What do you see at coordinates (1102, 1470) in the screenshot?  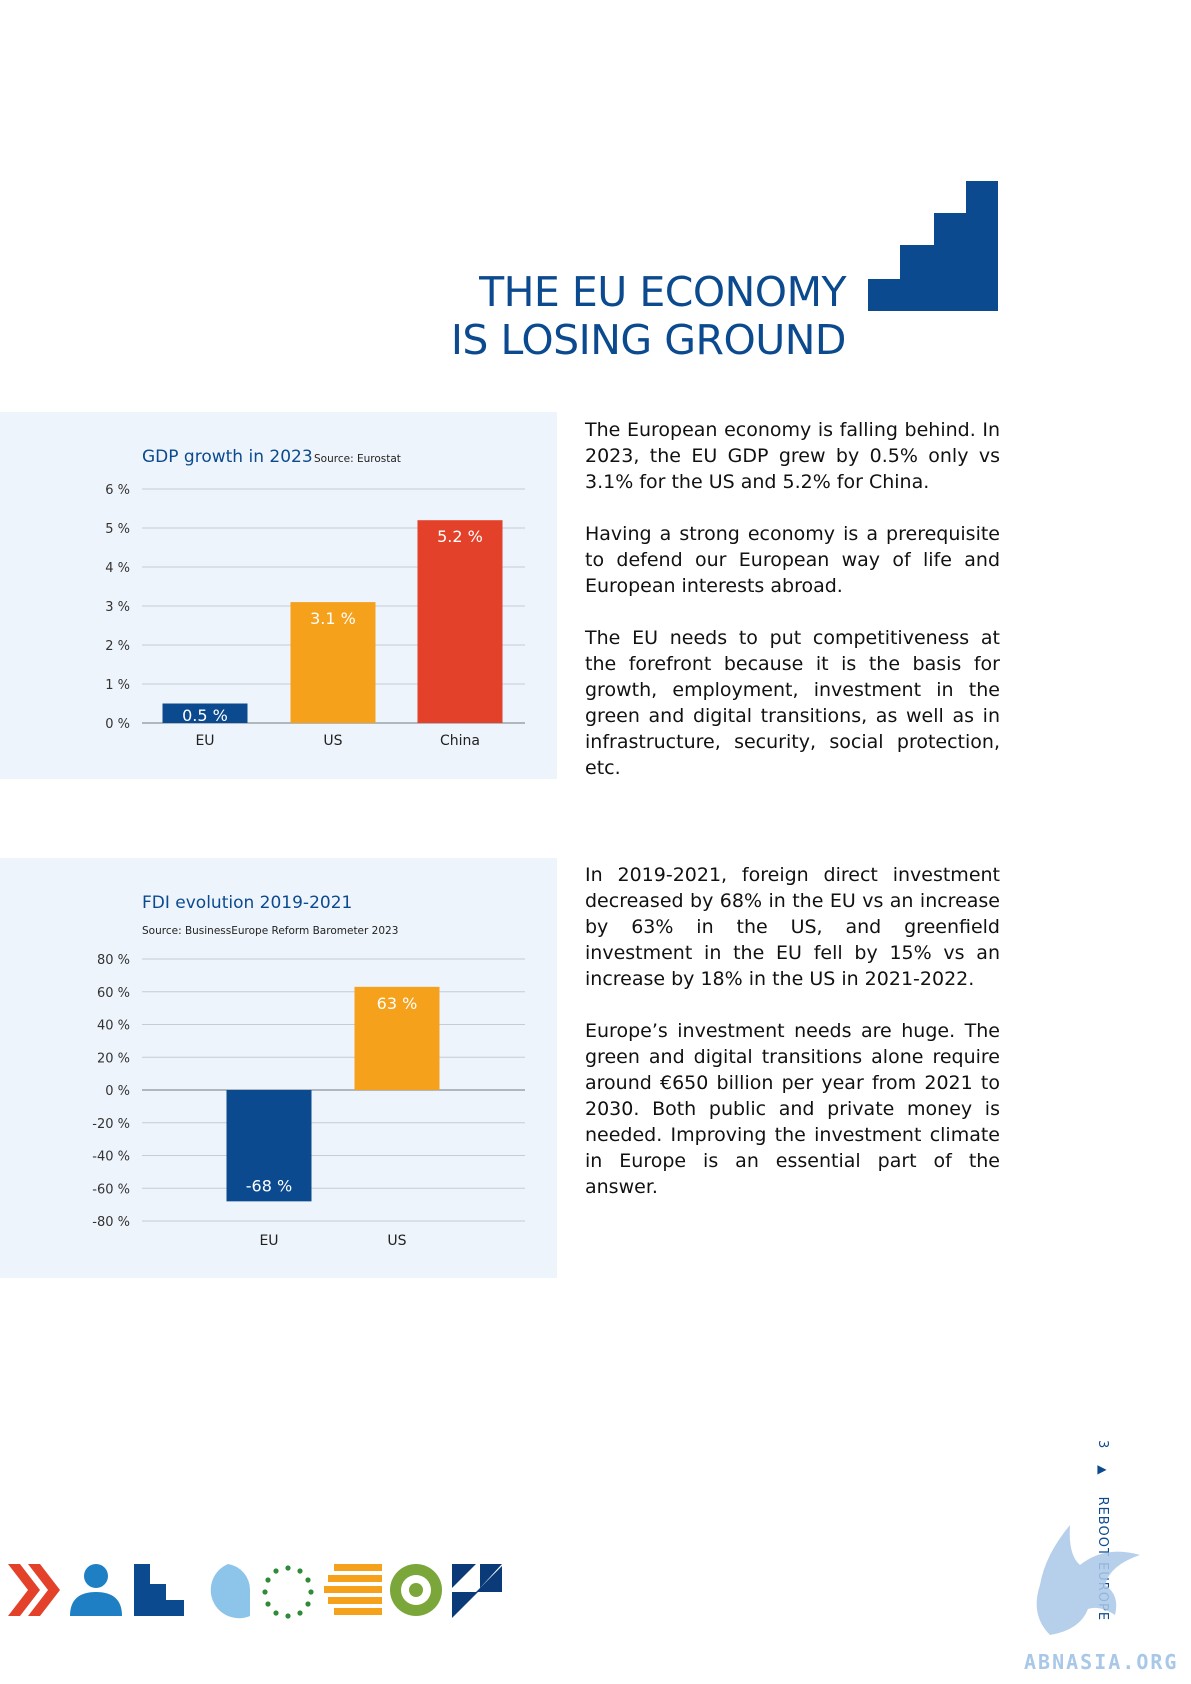 I see `chevron-down-icon: ▶` at bounding box center [1102, 1470].